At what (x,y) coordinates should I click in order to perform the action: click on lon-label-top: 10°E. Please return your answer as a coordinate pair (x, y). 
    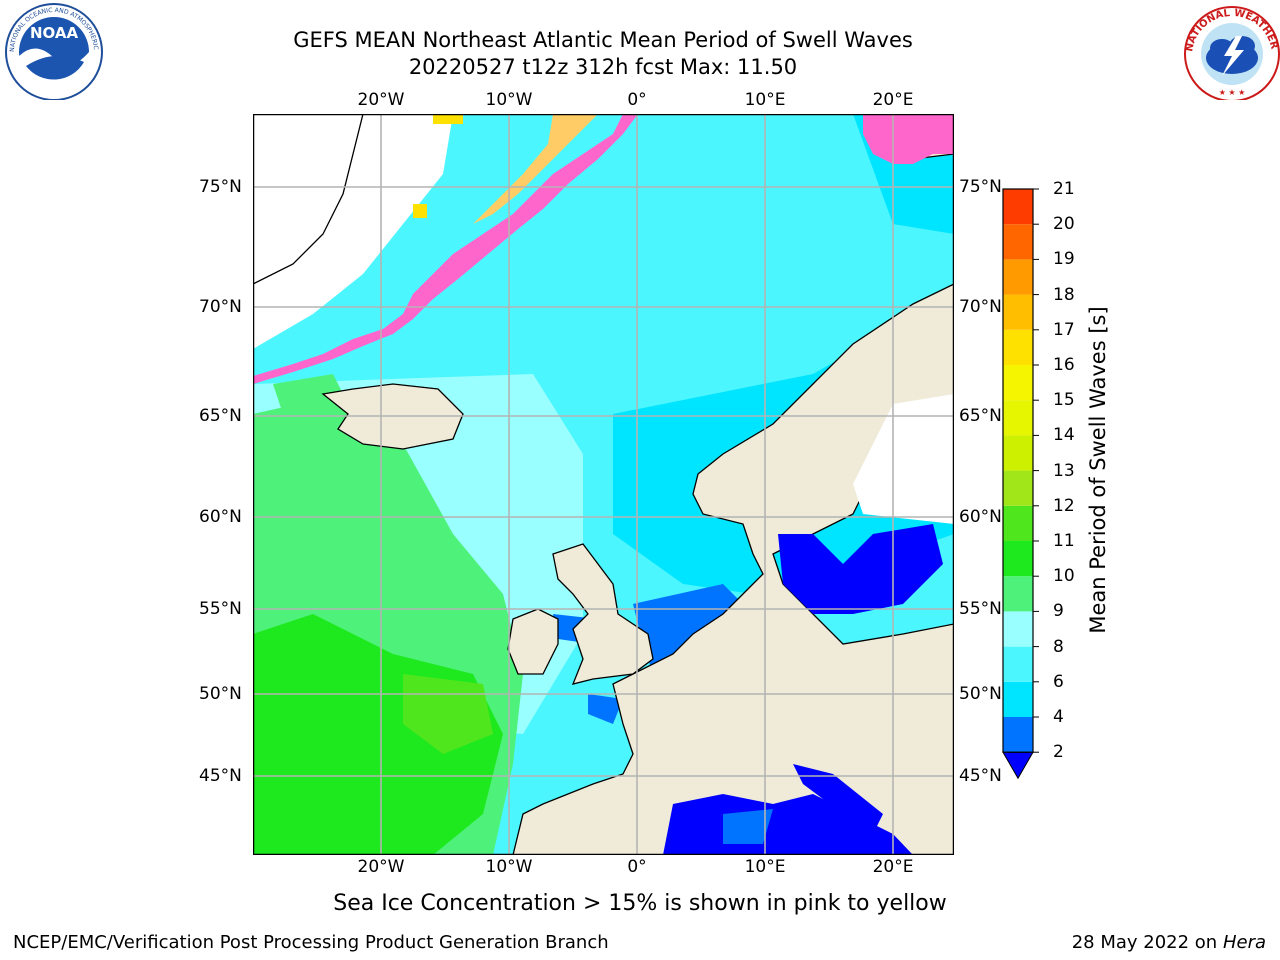
    Looking at the image, I should click on (765, 100).